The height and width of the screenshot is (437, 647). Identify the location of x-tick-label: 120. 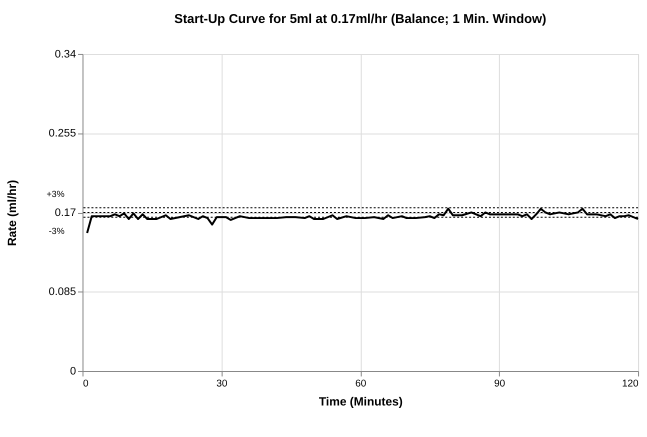
(631, 384).